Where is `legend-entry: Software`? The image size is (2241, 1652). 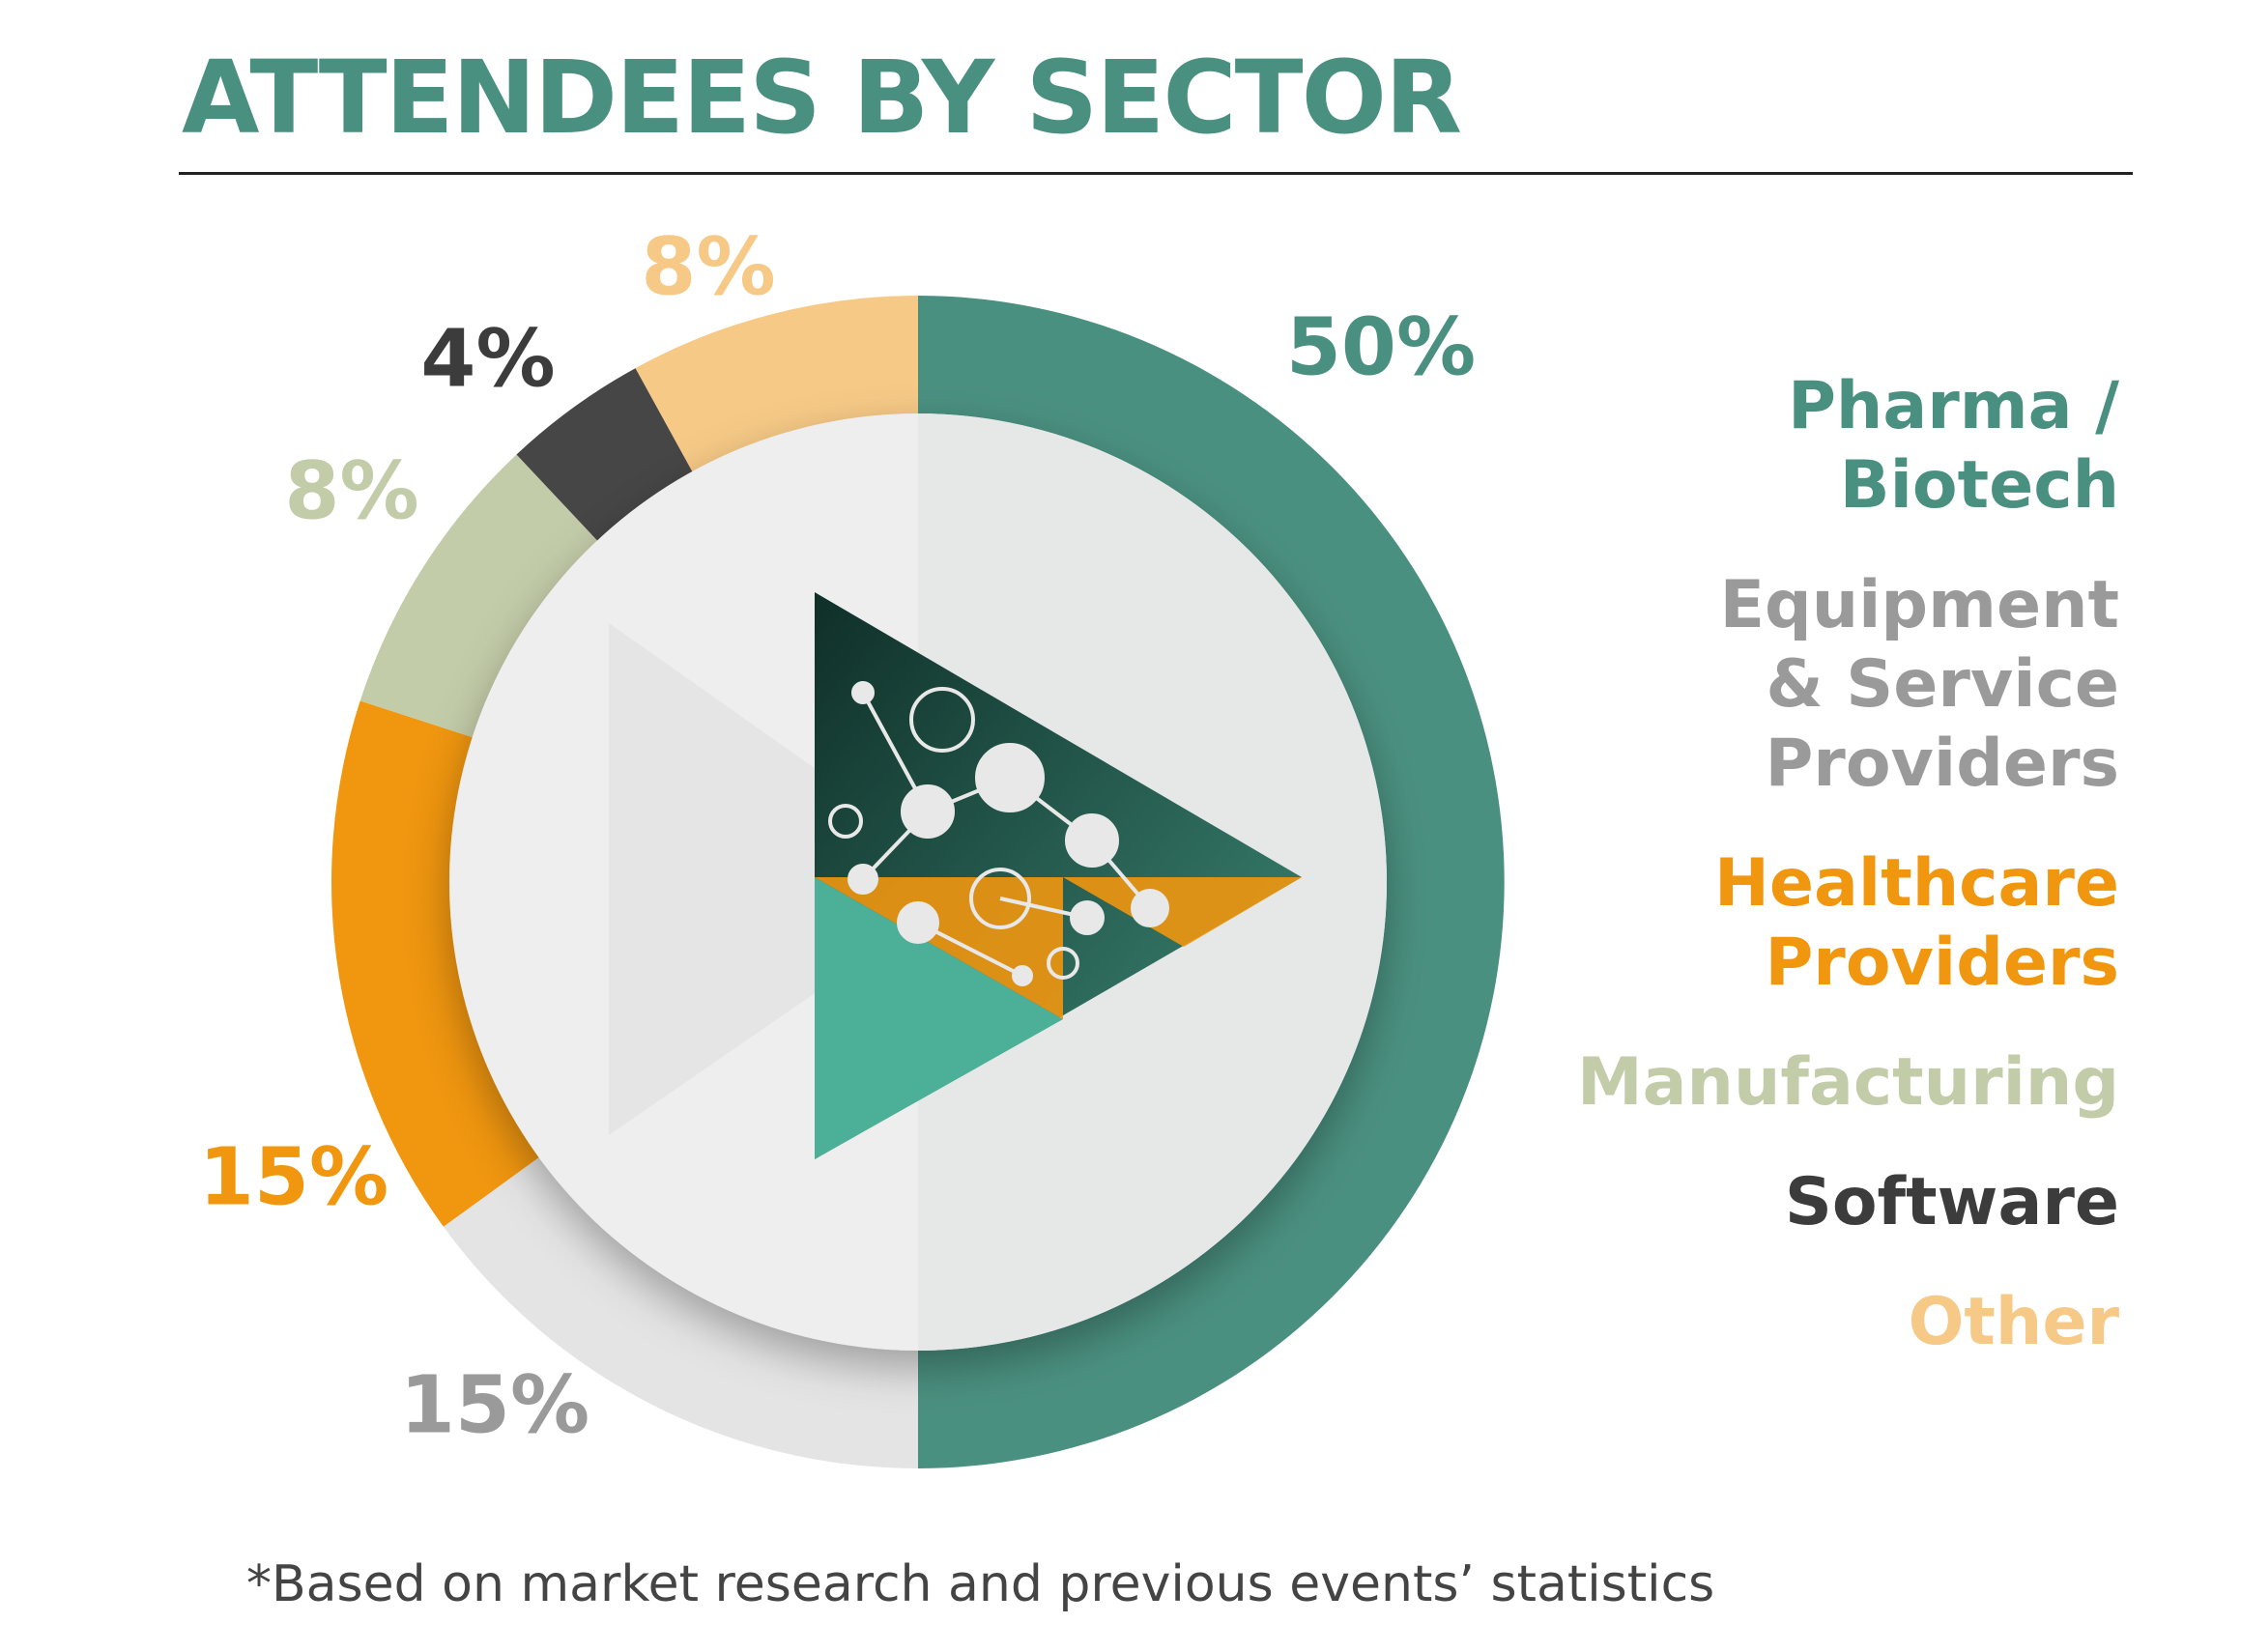
legend-entry: Software is located at coordinates (1951, 1202).